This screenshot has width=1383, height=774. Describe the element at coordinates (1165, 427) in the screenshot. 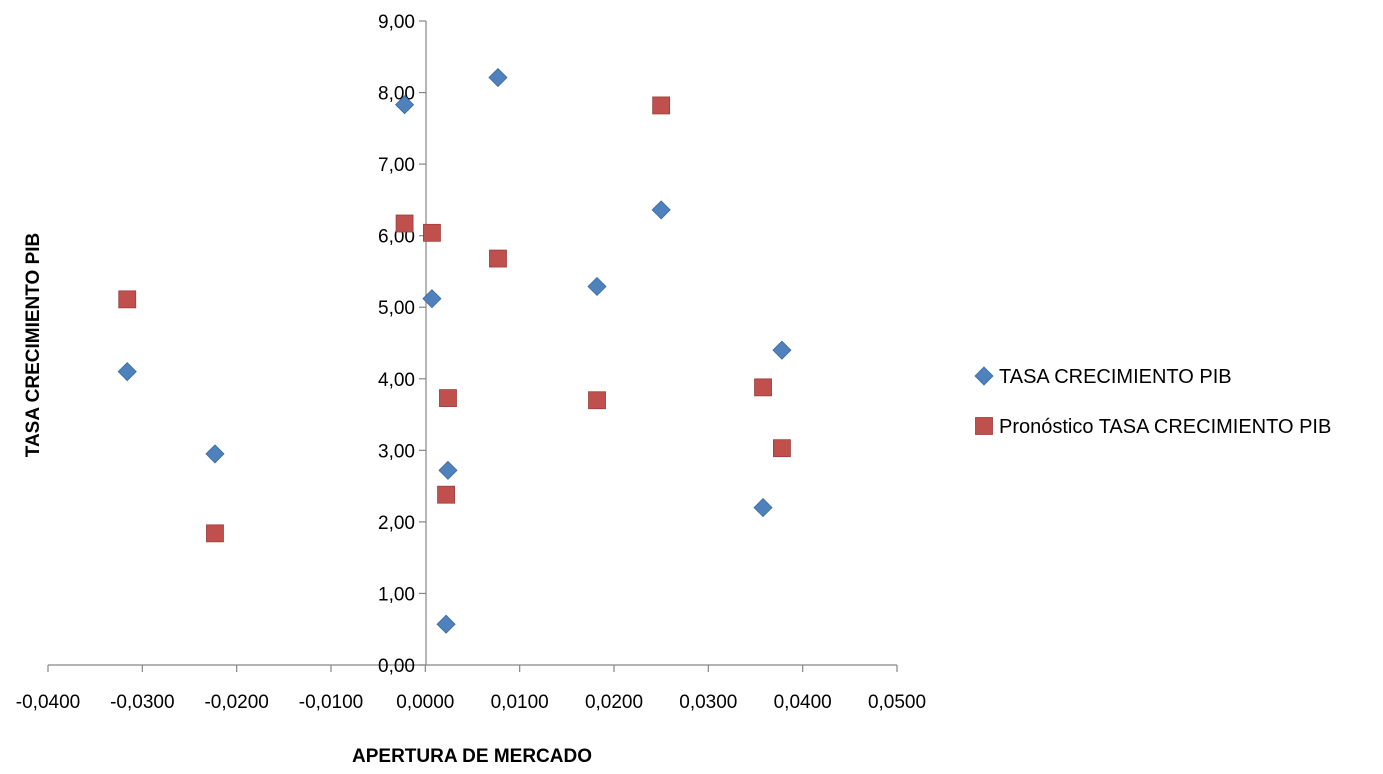

I see `legend-label: Pronóstico TASA CRECIMIENTO PIB` at that location.